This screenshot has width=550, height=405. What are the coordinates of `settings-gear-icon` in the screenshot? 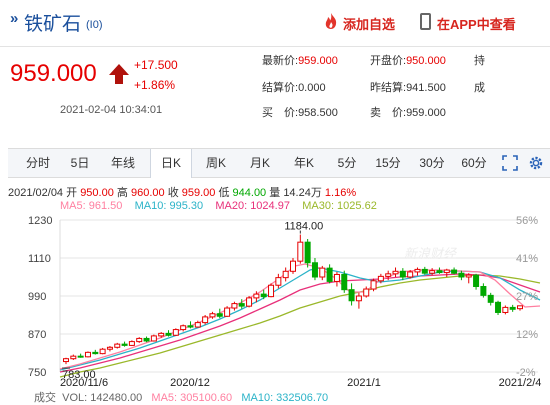 It's located at (536, 163).